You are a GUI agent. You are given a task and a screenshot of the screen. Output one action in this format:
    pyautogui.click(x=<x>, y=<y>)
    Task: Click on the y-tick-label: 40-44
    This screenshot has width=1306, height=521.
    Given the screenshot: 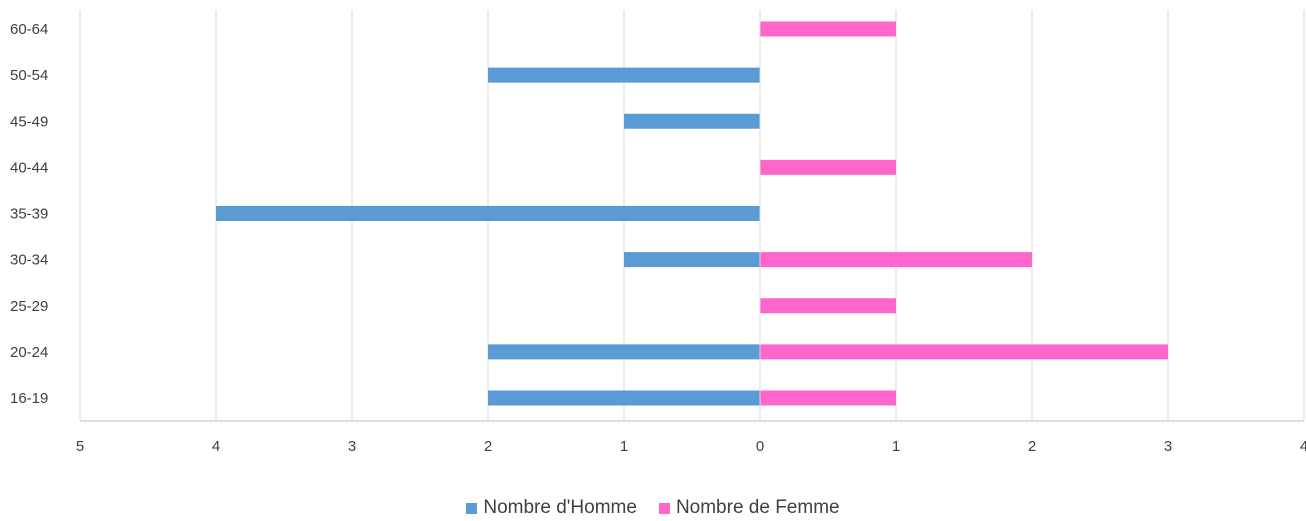 What is the action you would take?
    pyautogui.click(x=29, y=167)
    